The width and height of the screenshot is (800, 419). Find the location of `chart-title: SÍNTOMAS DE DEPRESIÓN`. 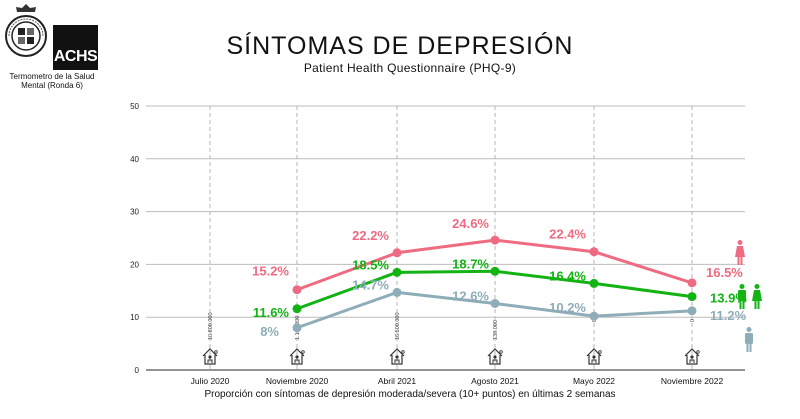

chart-title: SÍNTOMAS DE DEPRESIÓN is located at coordinates (400, 46).